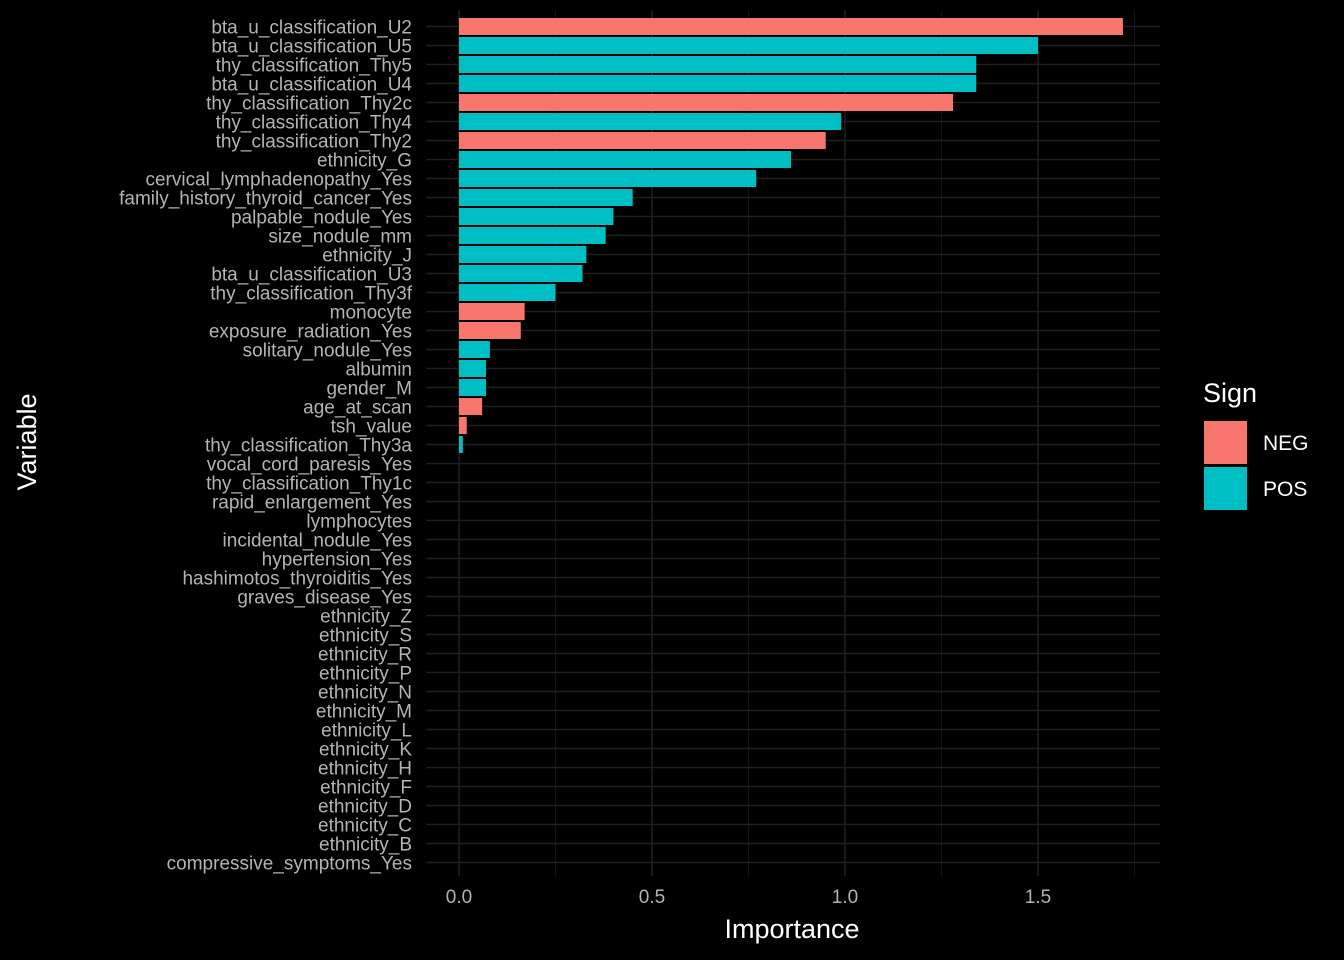 This screenshot has height=960, width=1344. What do you see at coordinates (317, 541) in the screenshot?
I see `y-tick-label: incidental_nodule_Yes` at bounding box center [317, 541].